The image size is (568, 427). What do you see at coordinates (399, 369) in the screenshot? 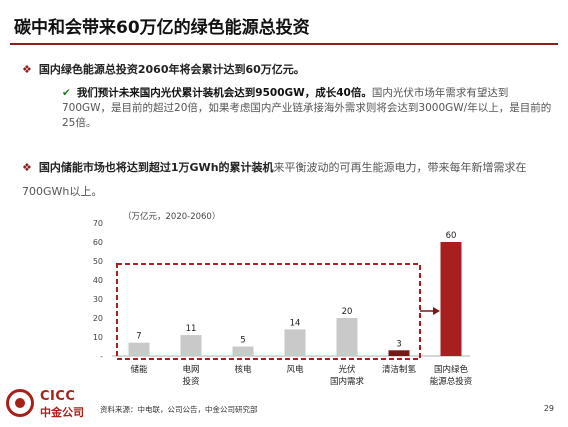
I see `category-label: 清洁制氢` at bounding box center [399, 369].